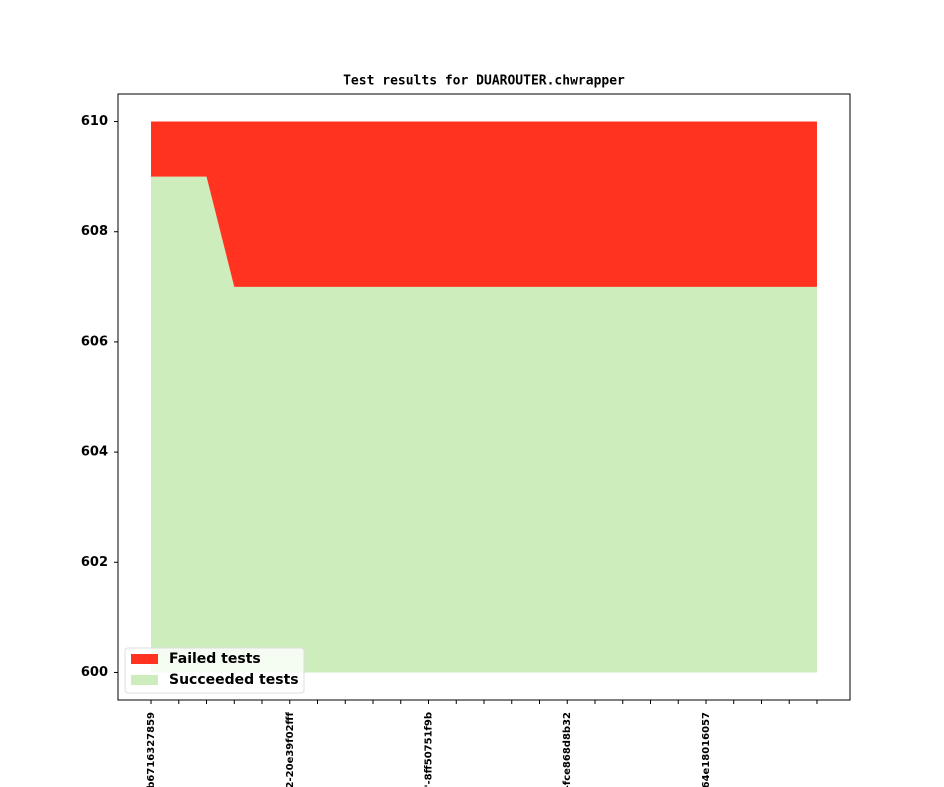 This screenshot has width=944, height=787. I want to click on y-tick-label: 608, so click(94, 231).